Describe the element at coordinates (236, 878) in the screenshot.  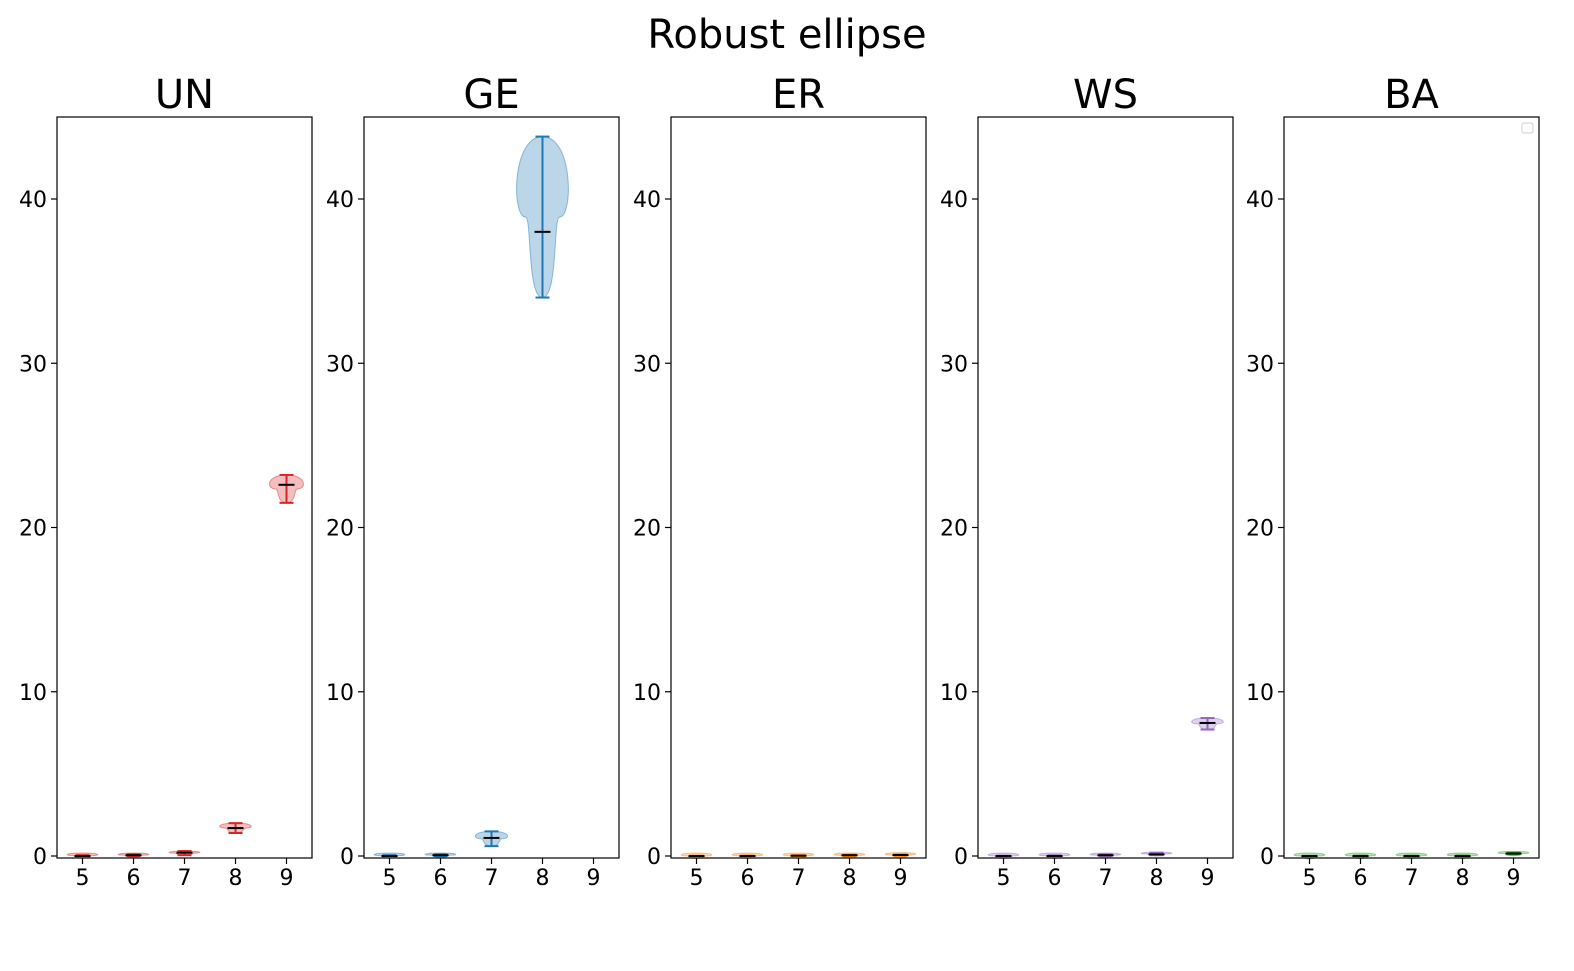
I see `x-tick-label-un-8: 8` at that location.